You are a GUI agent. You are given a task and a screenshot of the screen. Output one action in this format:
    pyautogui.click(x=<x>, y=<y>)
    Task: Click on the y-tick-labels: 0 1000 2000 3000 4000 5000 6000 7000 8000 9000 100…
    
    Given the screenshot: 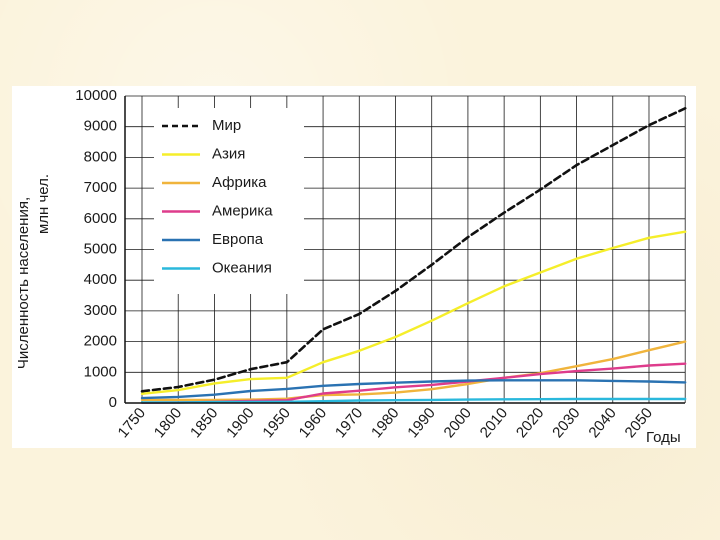 What is the action you would take?
    pyautogui.click(x=96, y=249)
    